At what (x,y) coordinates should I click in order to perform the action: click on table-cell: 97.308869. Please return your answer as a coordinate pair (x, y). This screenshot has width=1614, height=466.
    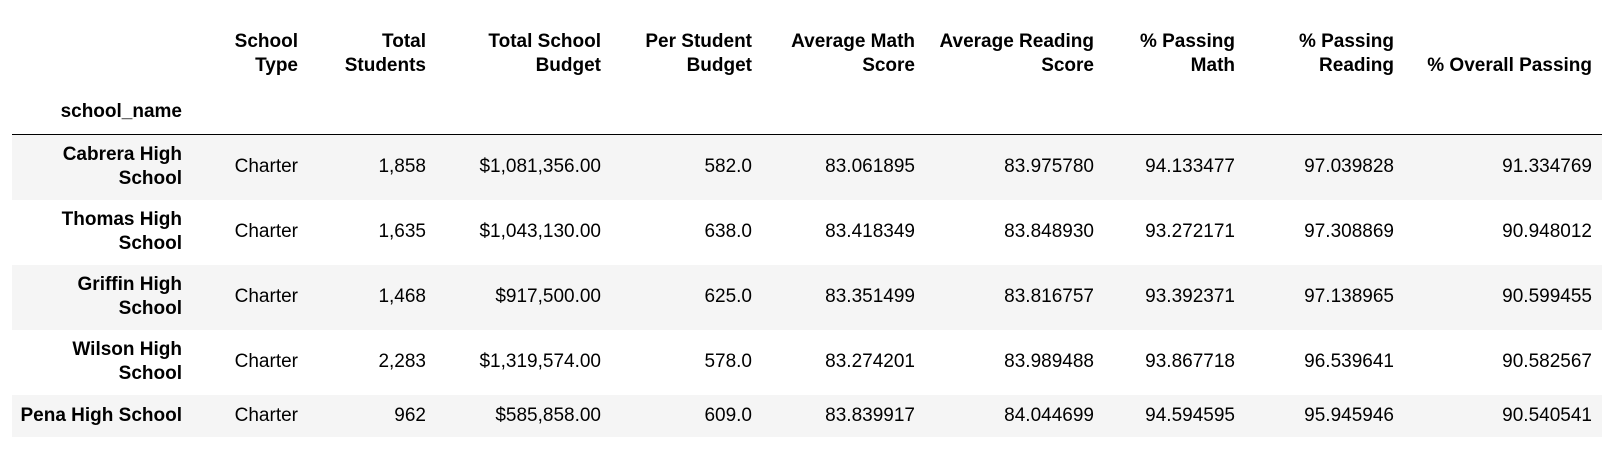
    Looking at the image, I should click on (1349, 231).